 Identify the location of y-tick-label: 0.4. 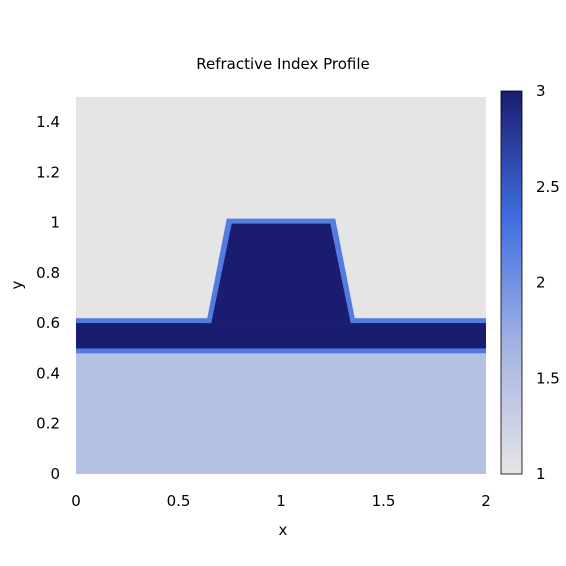
(48, 373).